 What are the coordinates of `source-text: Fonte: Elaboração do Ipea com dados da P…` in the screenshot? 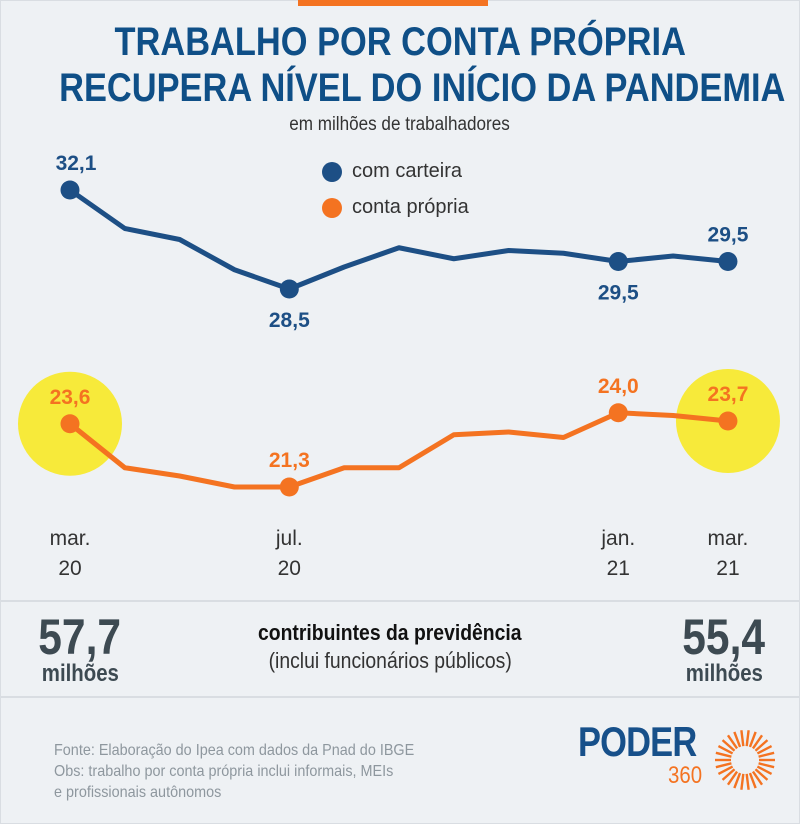 It's located at (234, 750).